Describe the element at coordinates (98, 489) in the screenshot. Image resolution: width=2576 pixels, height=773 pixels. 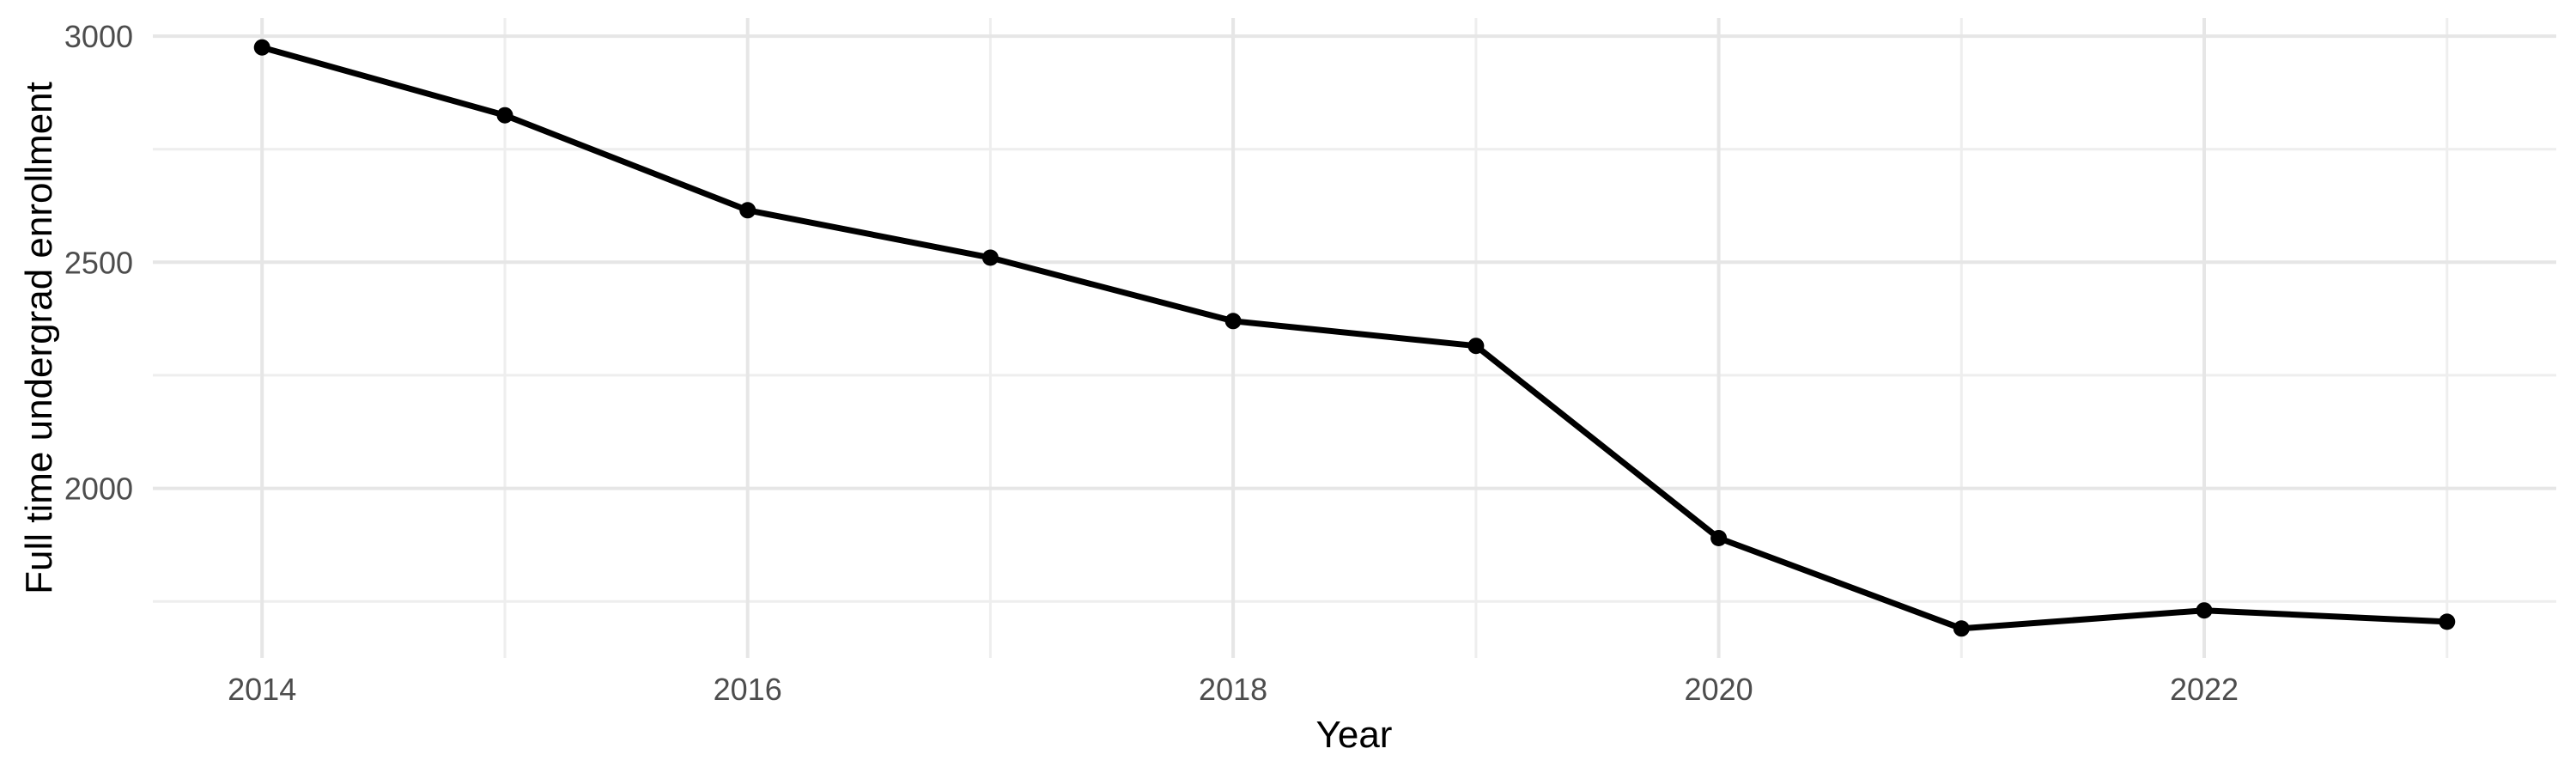
I see `y-tick-label-2000: 2000` at that location.